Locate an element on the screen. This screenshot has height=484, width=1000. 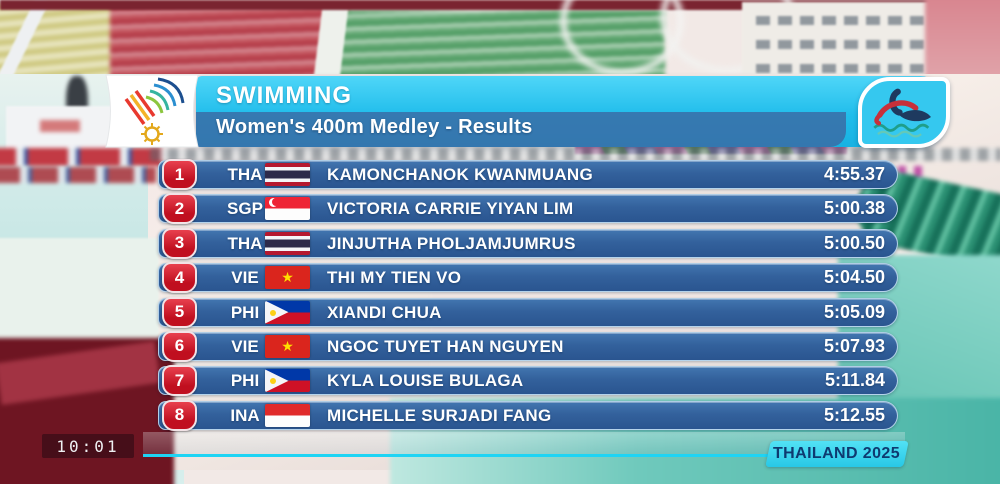
advertising-logo is located at coordinates (60, 126).